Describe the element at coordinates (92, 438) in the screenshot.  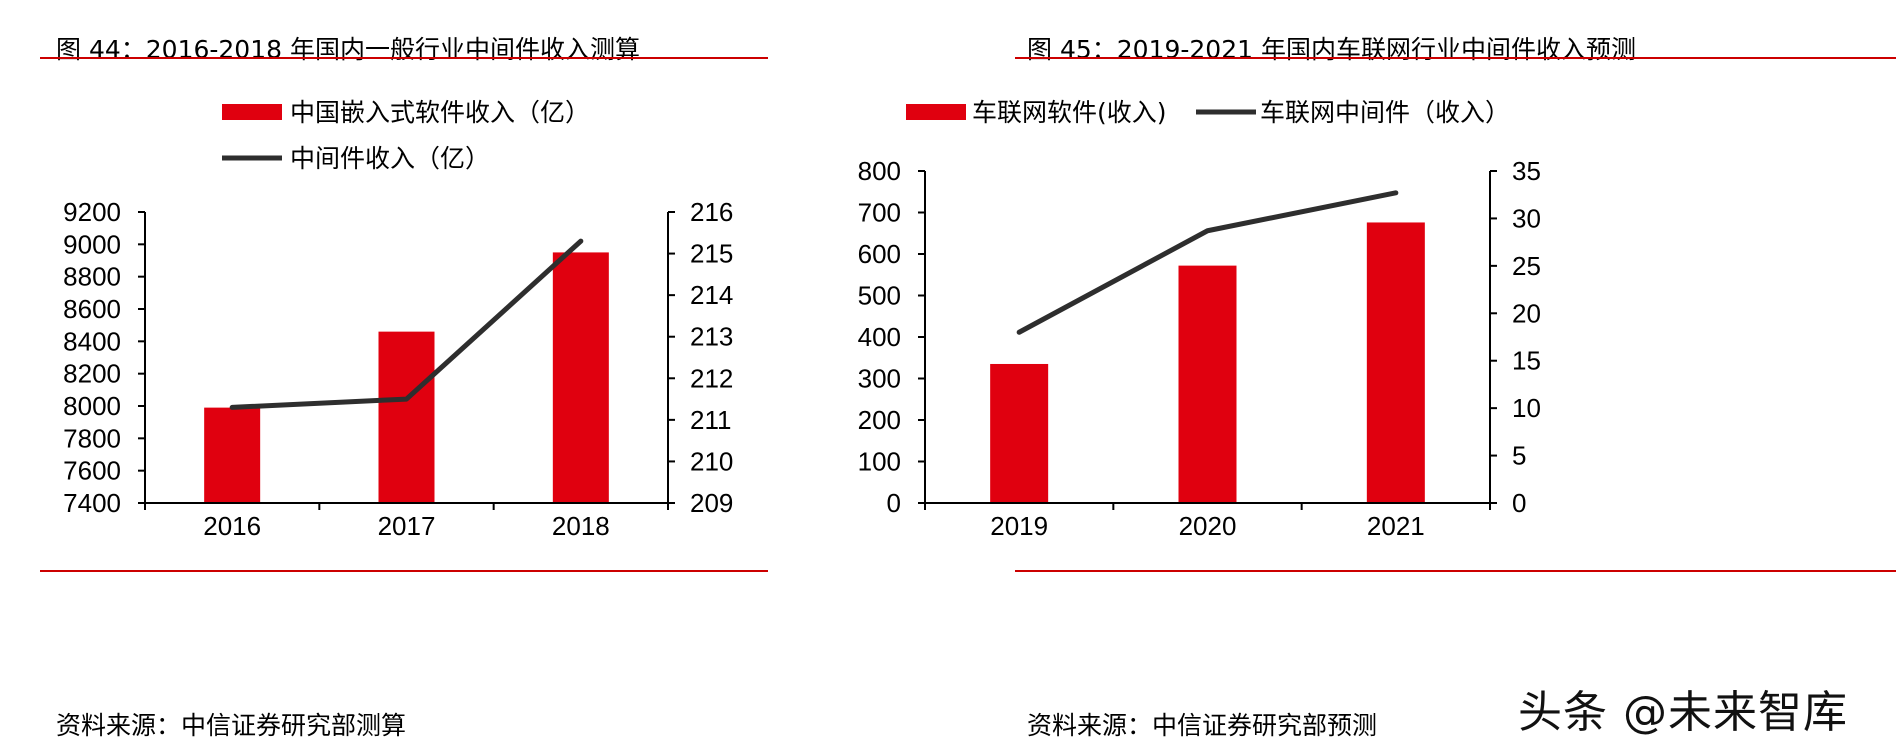
I see `left-tick-label: 7800` at that location.